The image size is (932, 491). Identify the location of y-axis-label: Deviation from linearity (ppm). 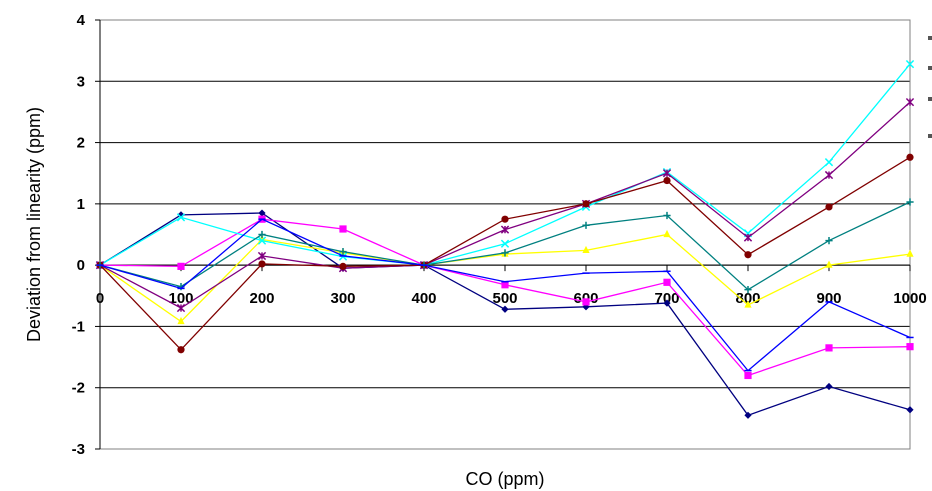
(34, 224).